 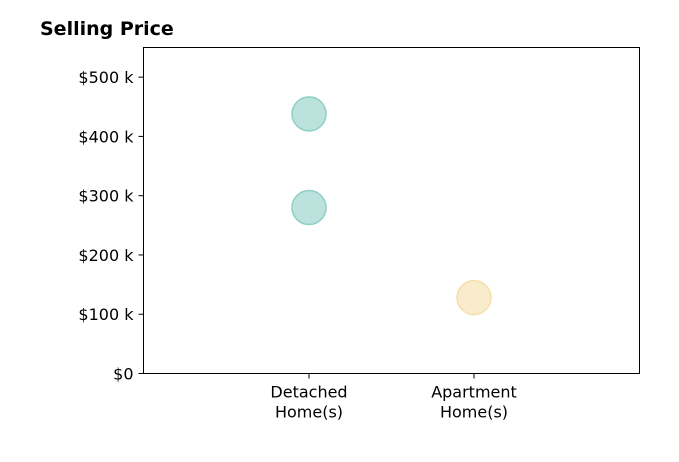 I want to click on y-tick-label: $500 k, so click(x=106, y=77).